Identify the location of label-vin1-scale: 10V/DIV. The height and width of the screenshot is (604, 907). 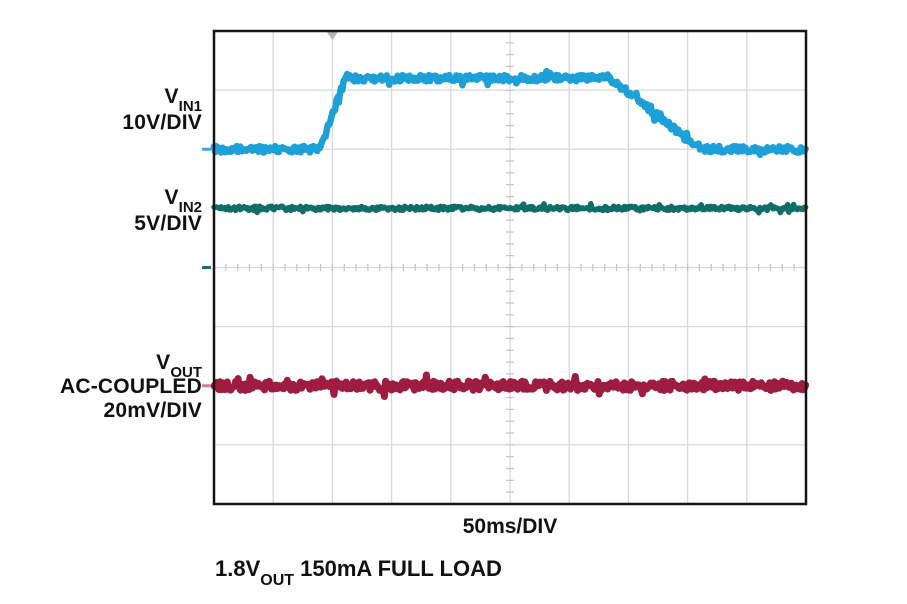
(162, 122).